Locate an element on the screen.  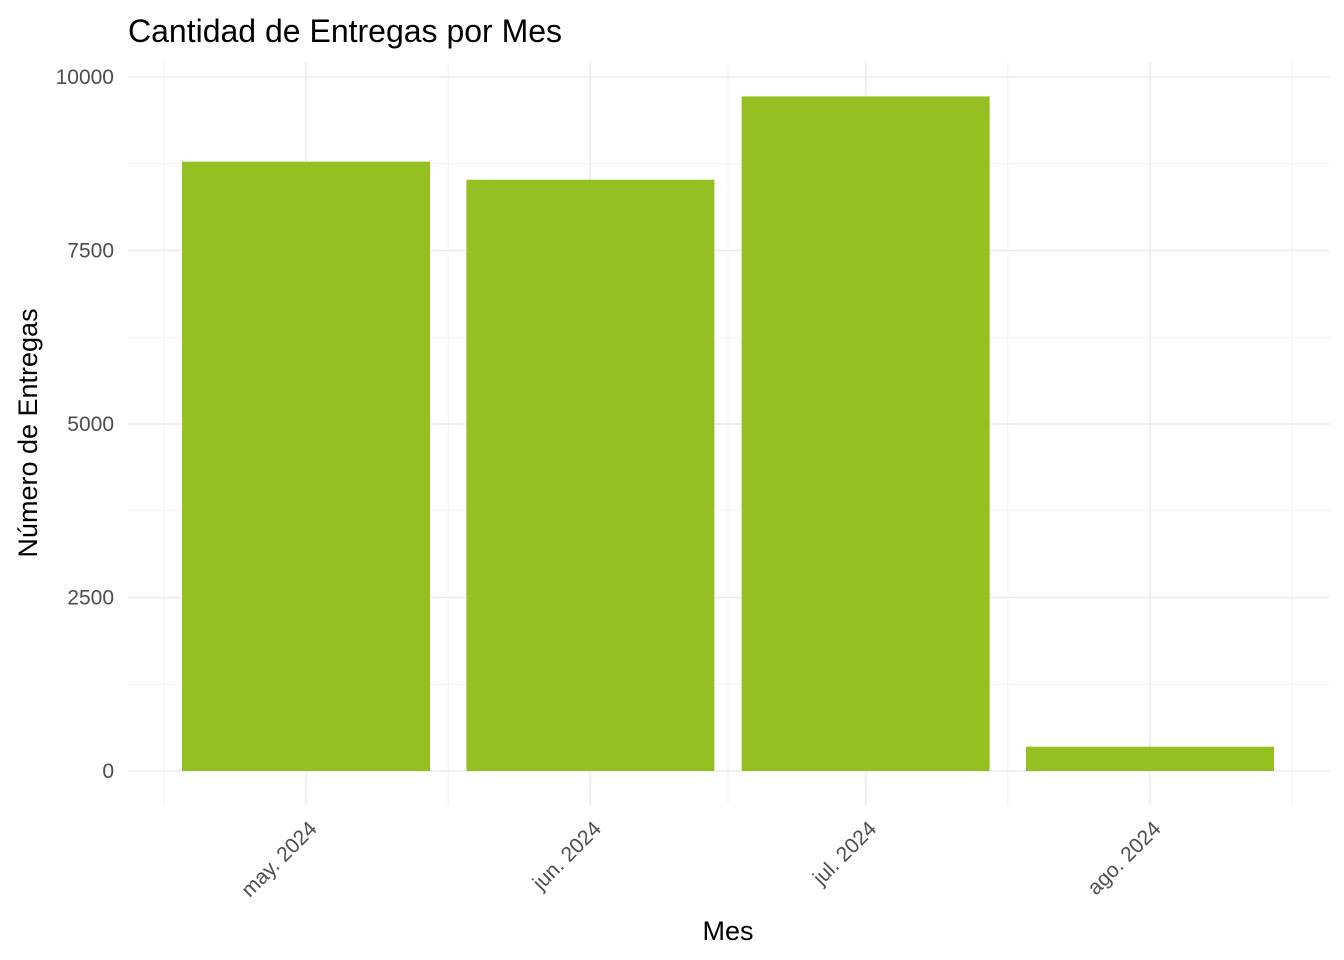
y-tick-label: 10000 is located at coordinates (85, 77).